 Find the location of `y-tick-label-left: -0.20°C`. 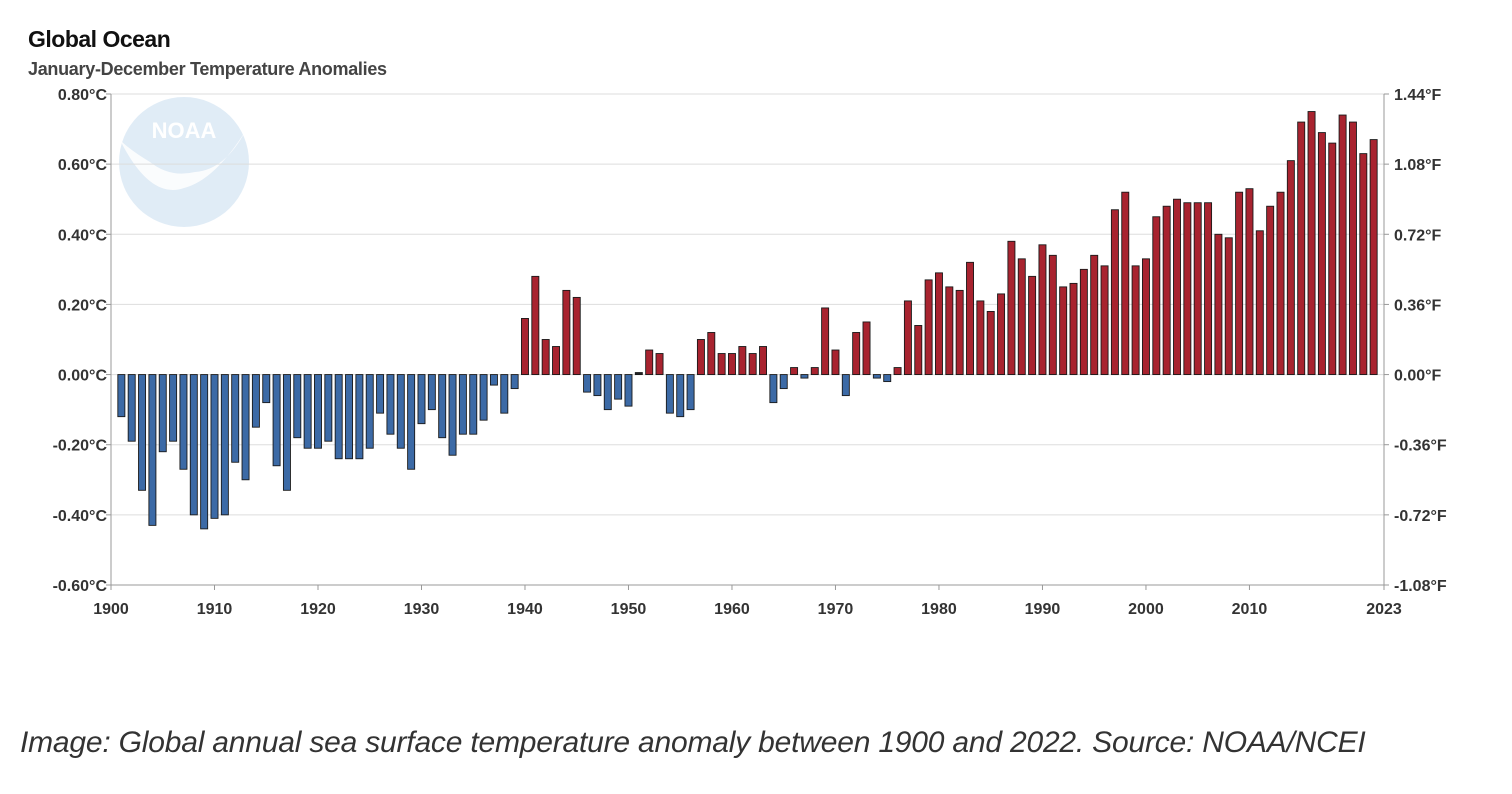

y-tick-label-left: -0.20°C is located at coordinates (80, 446).